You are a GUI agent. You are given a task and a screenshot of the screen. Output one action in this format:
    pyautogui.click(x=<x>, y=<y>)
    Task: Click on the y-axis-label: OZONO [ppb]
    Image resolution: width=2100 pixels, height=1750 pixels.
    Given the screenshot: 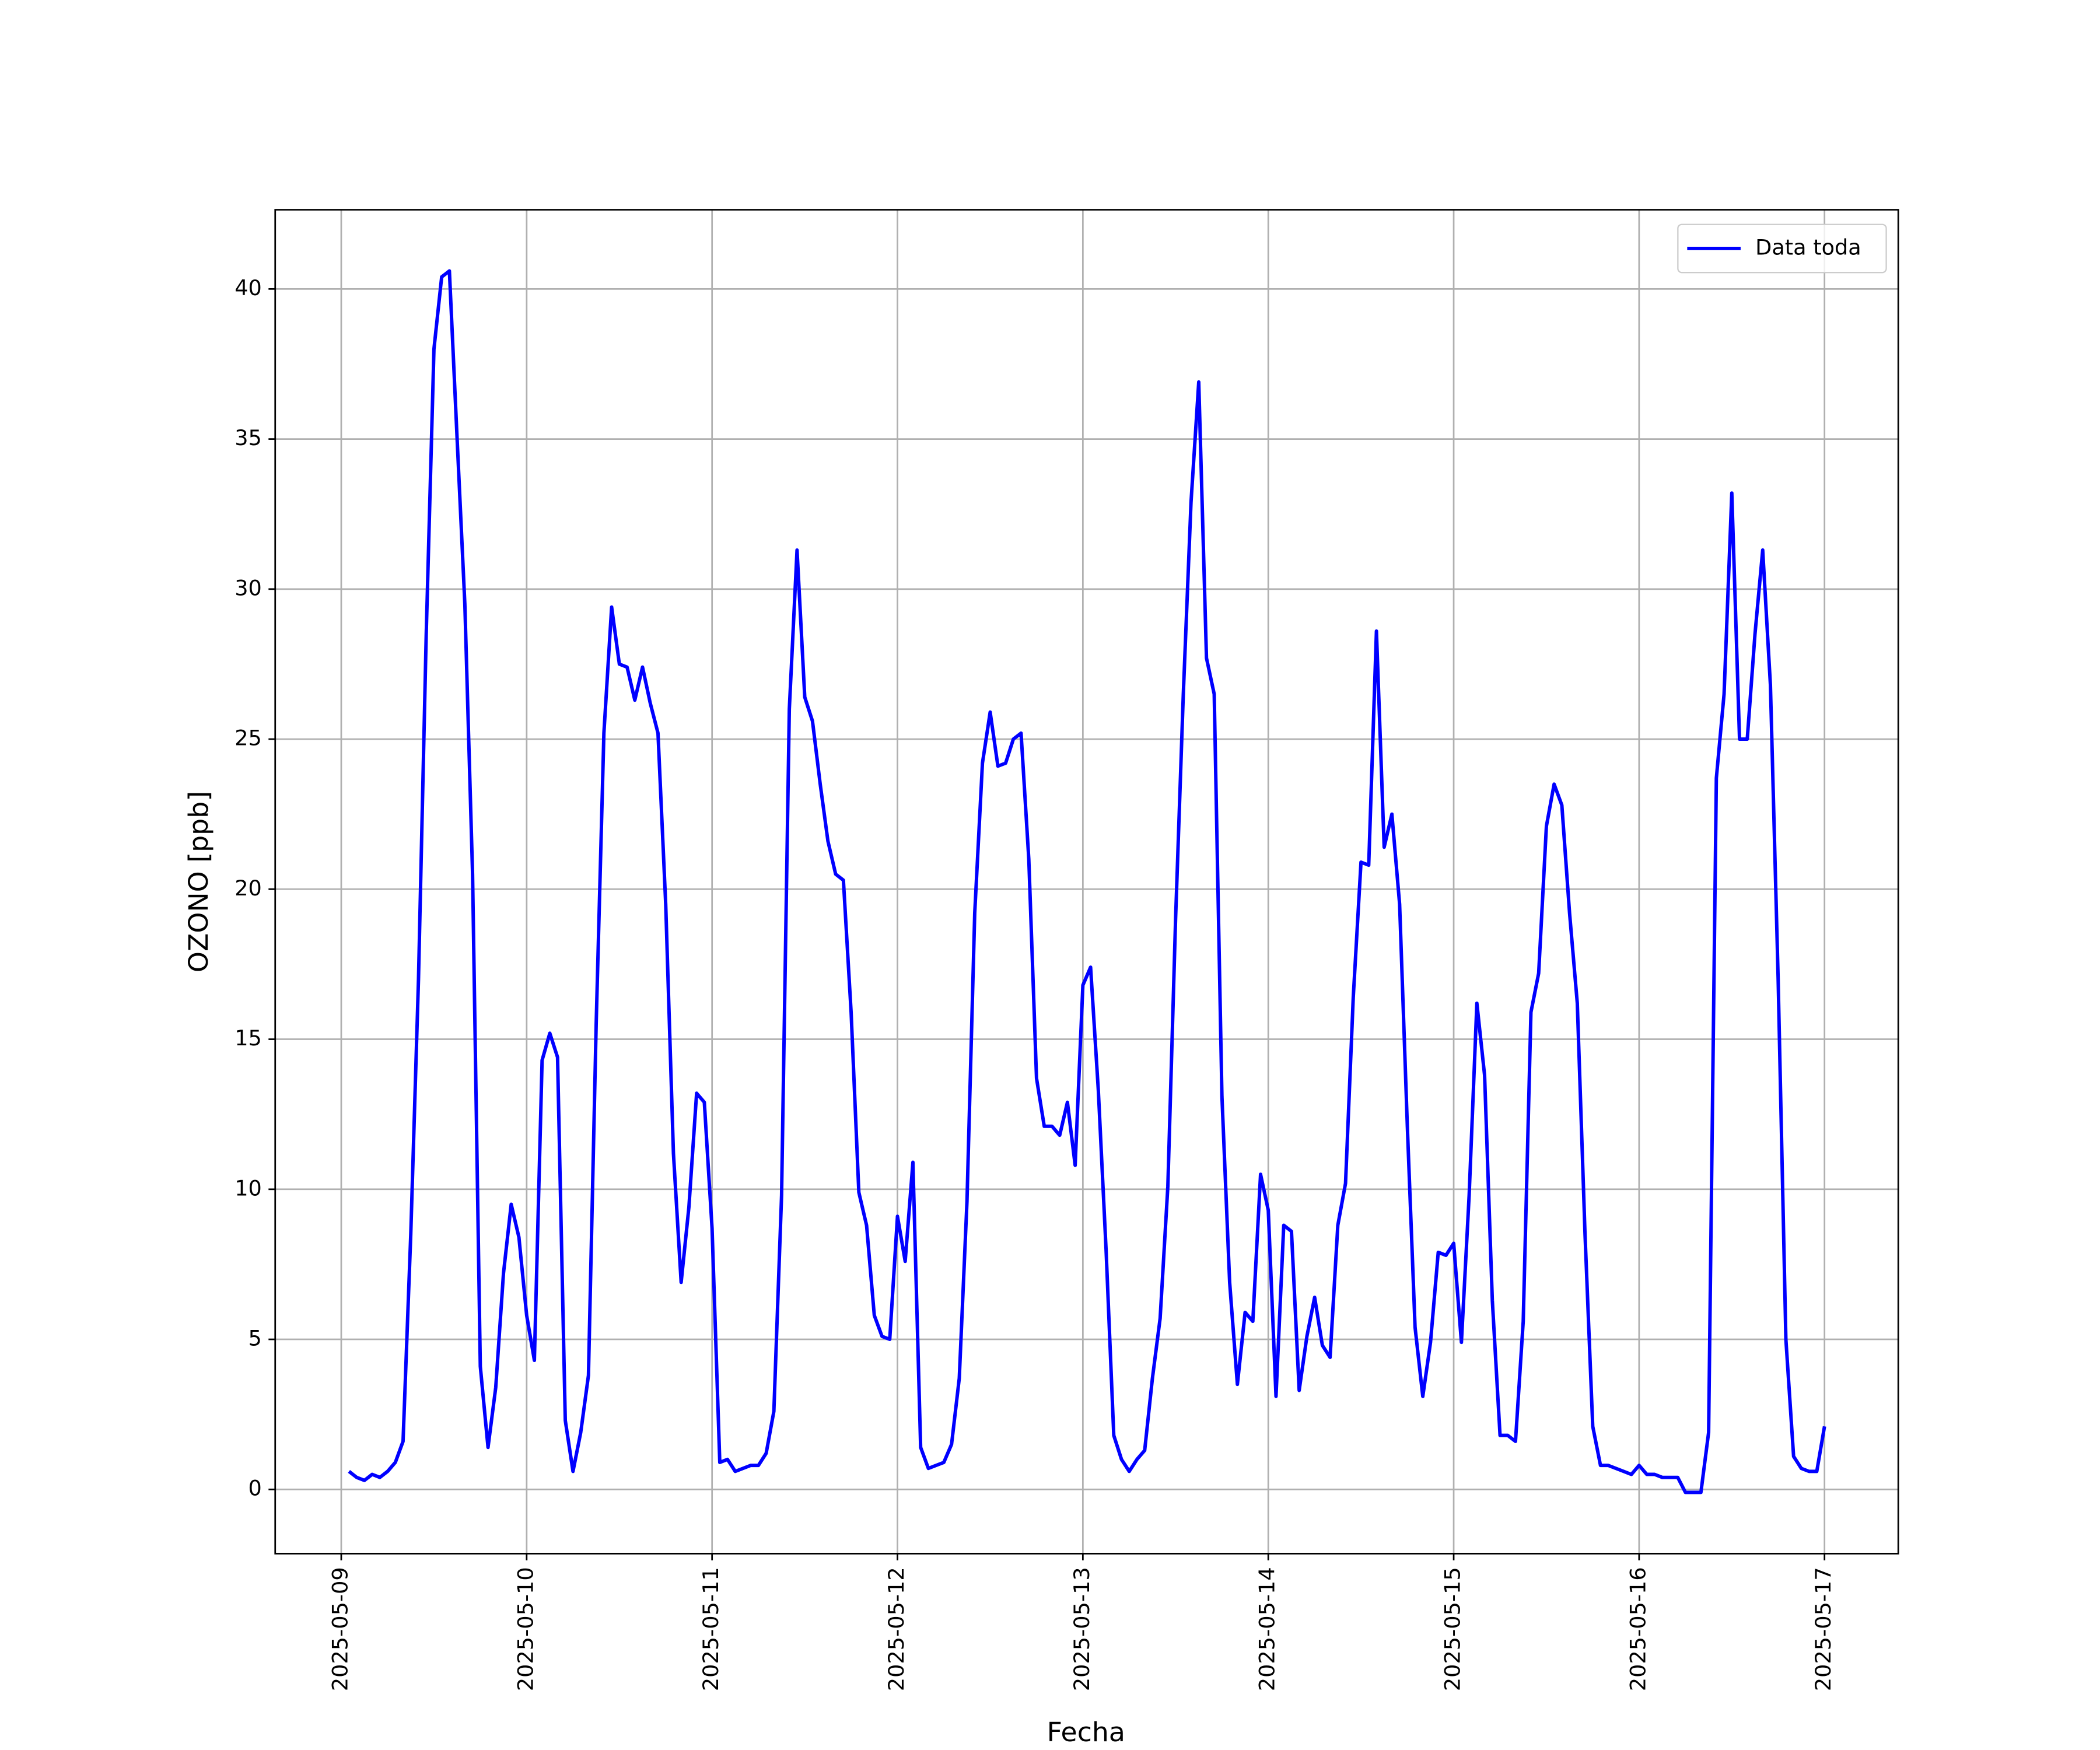 What is the action you would take?
    pyautogui.click(x=198, y=881)
    